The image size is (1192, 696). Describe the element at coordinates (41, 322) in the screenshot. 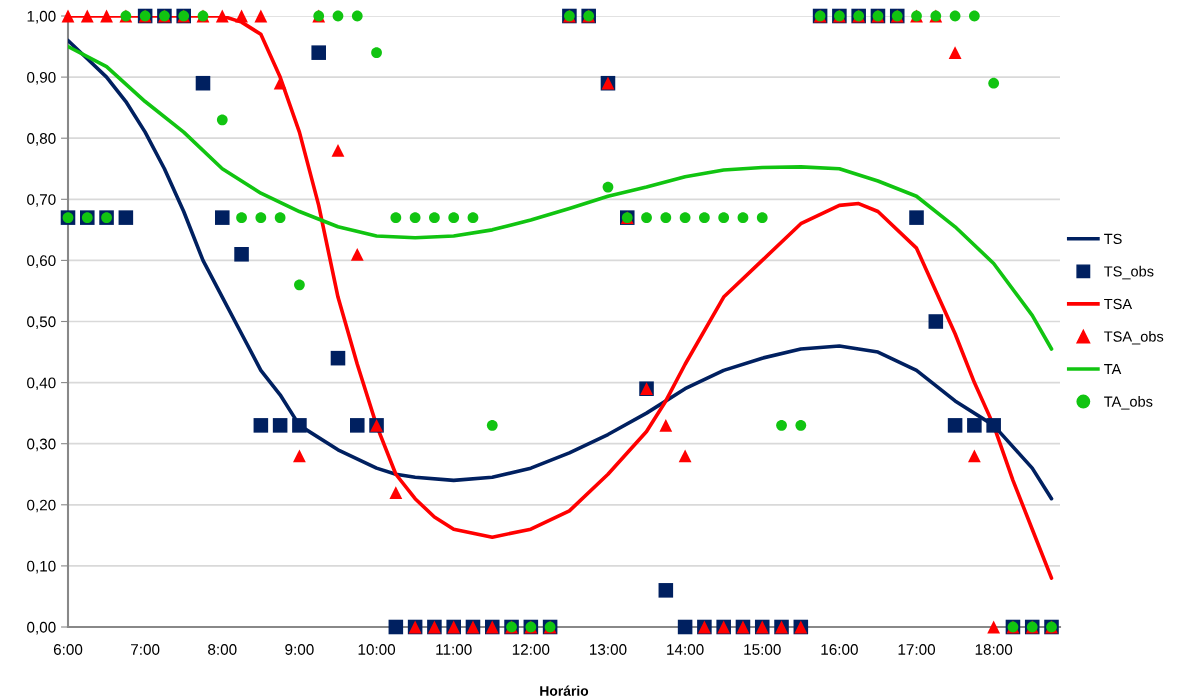

I see `y-tick-label: 0,50` at that location.